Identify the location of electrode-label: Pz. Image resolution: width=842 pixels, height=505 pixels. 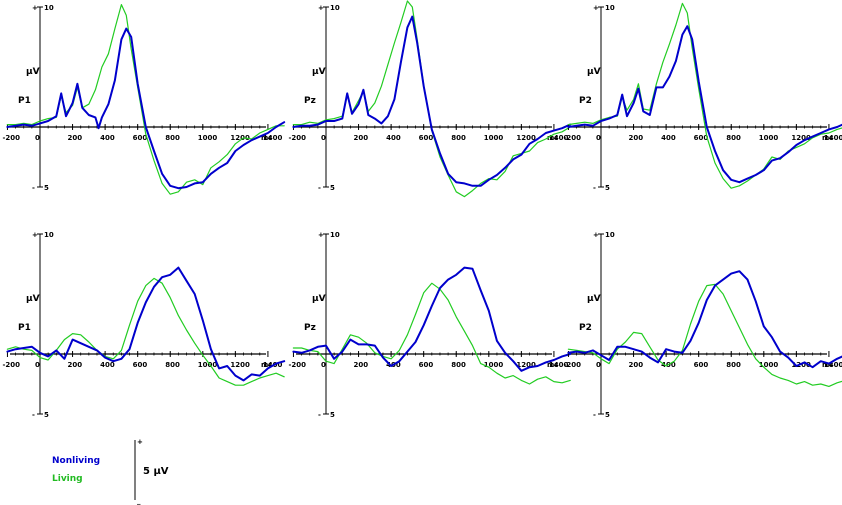
(310, 101).